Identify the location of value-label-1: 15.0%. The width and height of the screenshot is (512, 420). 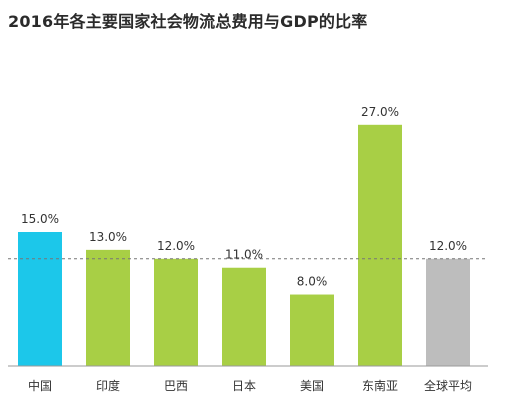
(40, 219).